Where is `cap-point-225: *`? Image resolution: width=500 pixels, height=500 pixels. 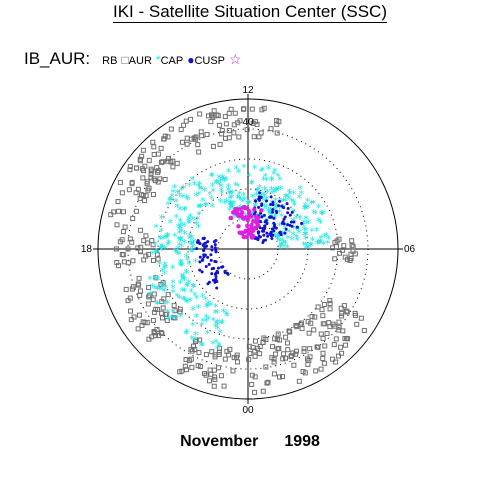 cap-point-225: * is located at coordinates (258, 201).